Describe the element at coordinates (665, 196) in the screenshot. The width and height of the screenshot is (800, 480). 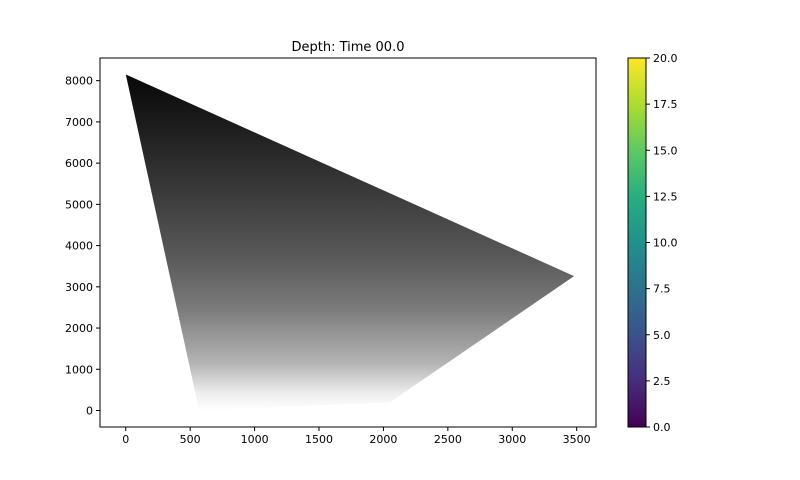
I see `colorbar-tick-label: 12.5` at that location.